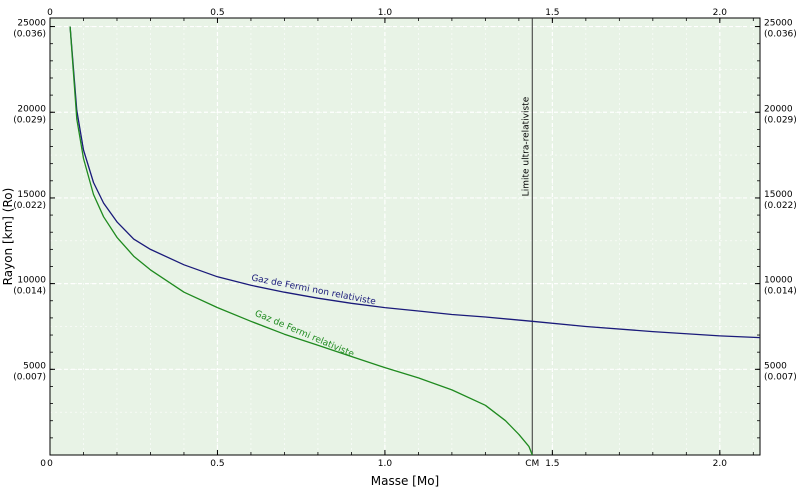 This screenshot has height=497, width=800. I want to click on y-tick-label-right: 20000, so click(778, 109).